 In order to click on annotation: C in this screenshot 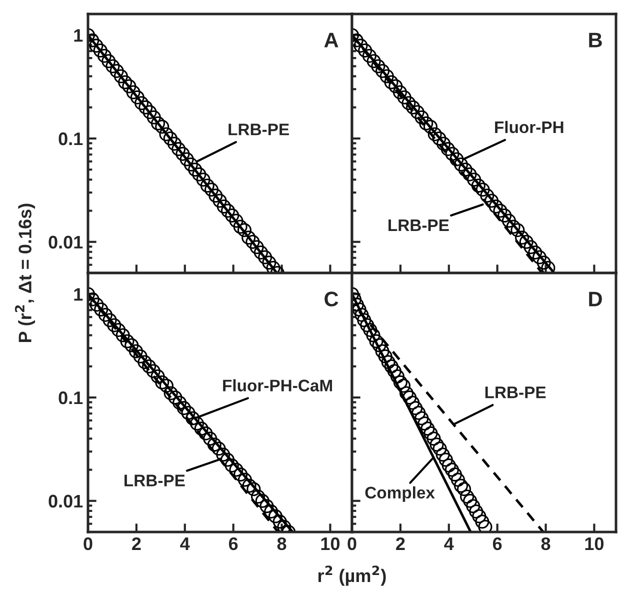, I will do `click(331, 299)`.